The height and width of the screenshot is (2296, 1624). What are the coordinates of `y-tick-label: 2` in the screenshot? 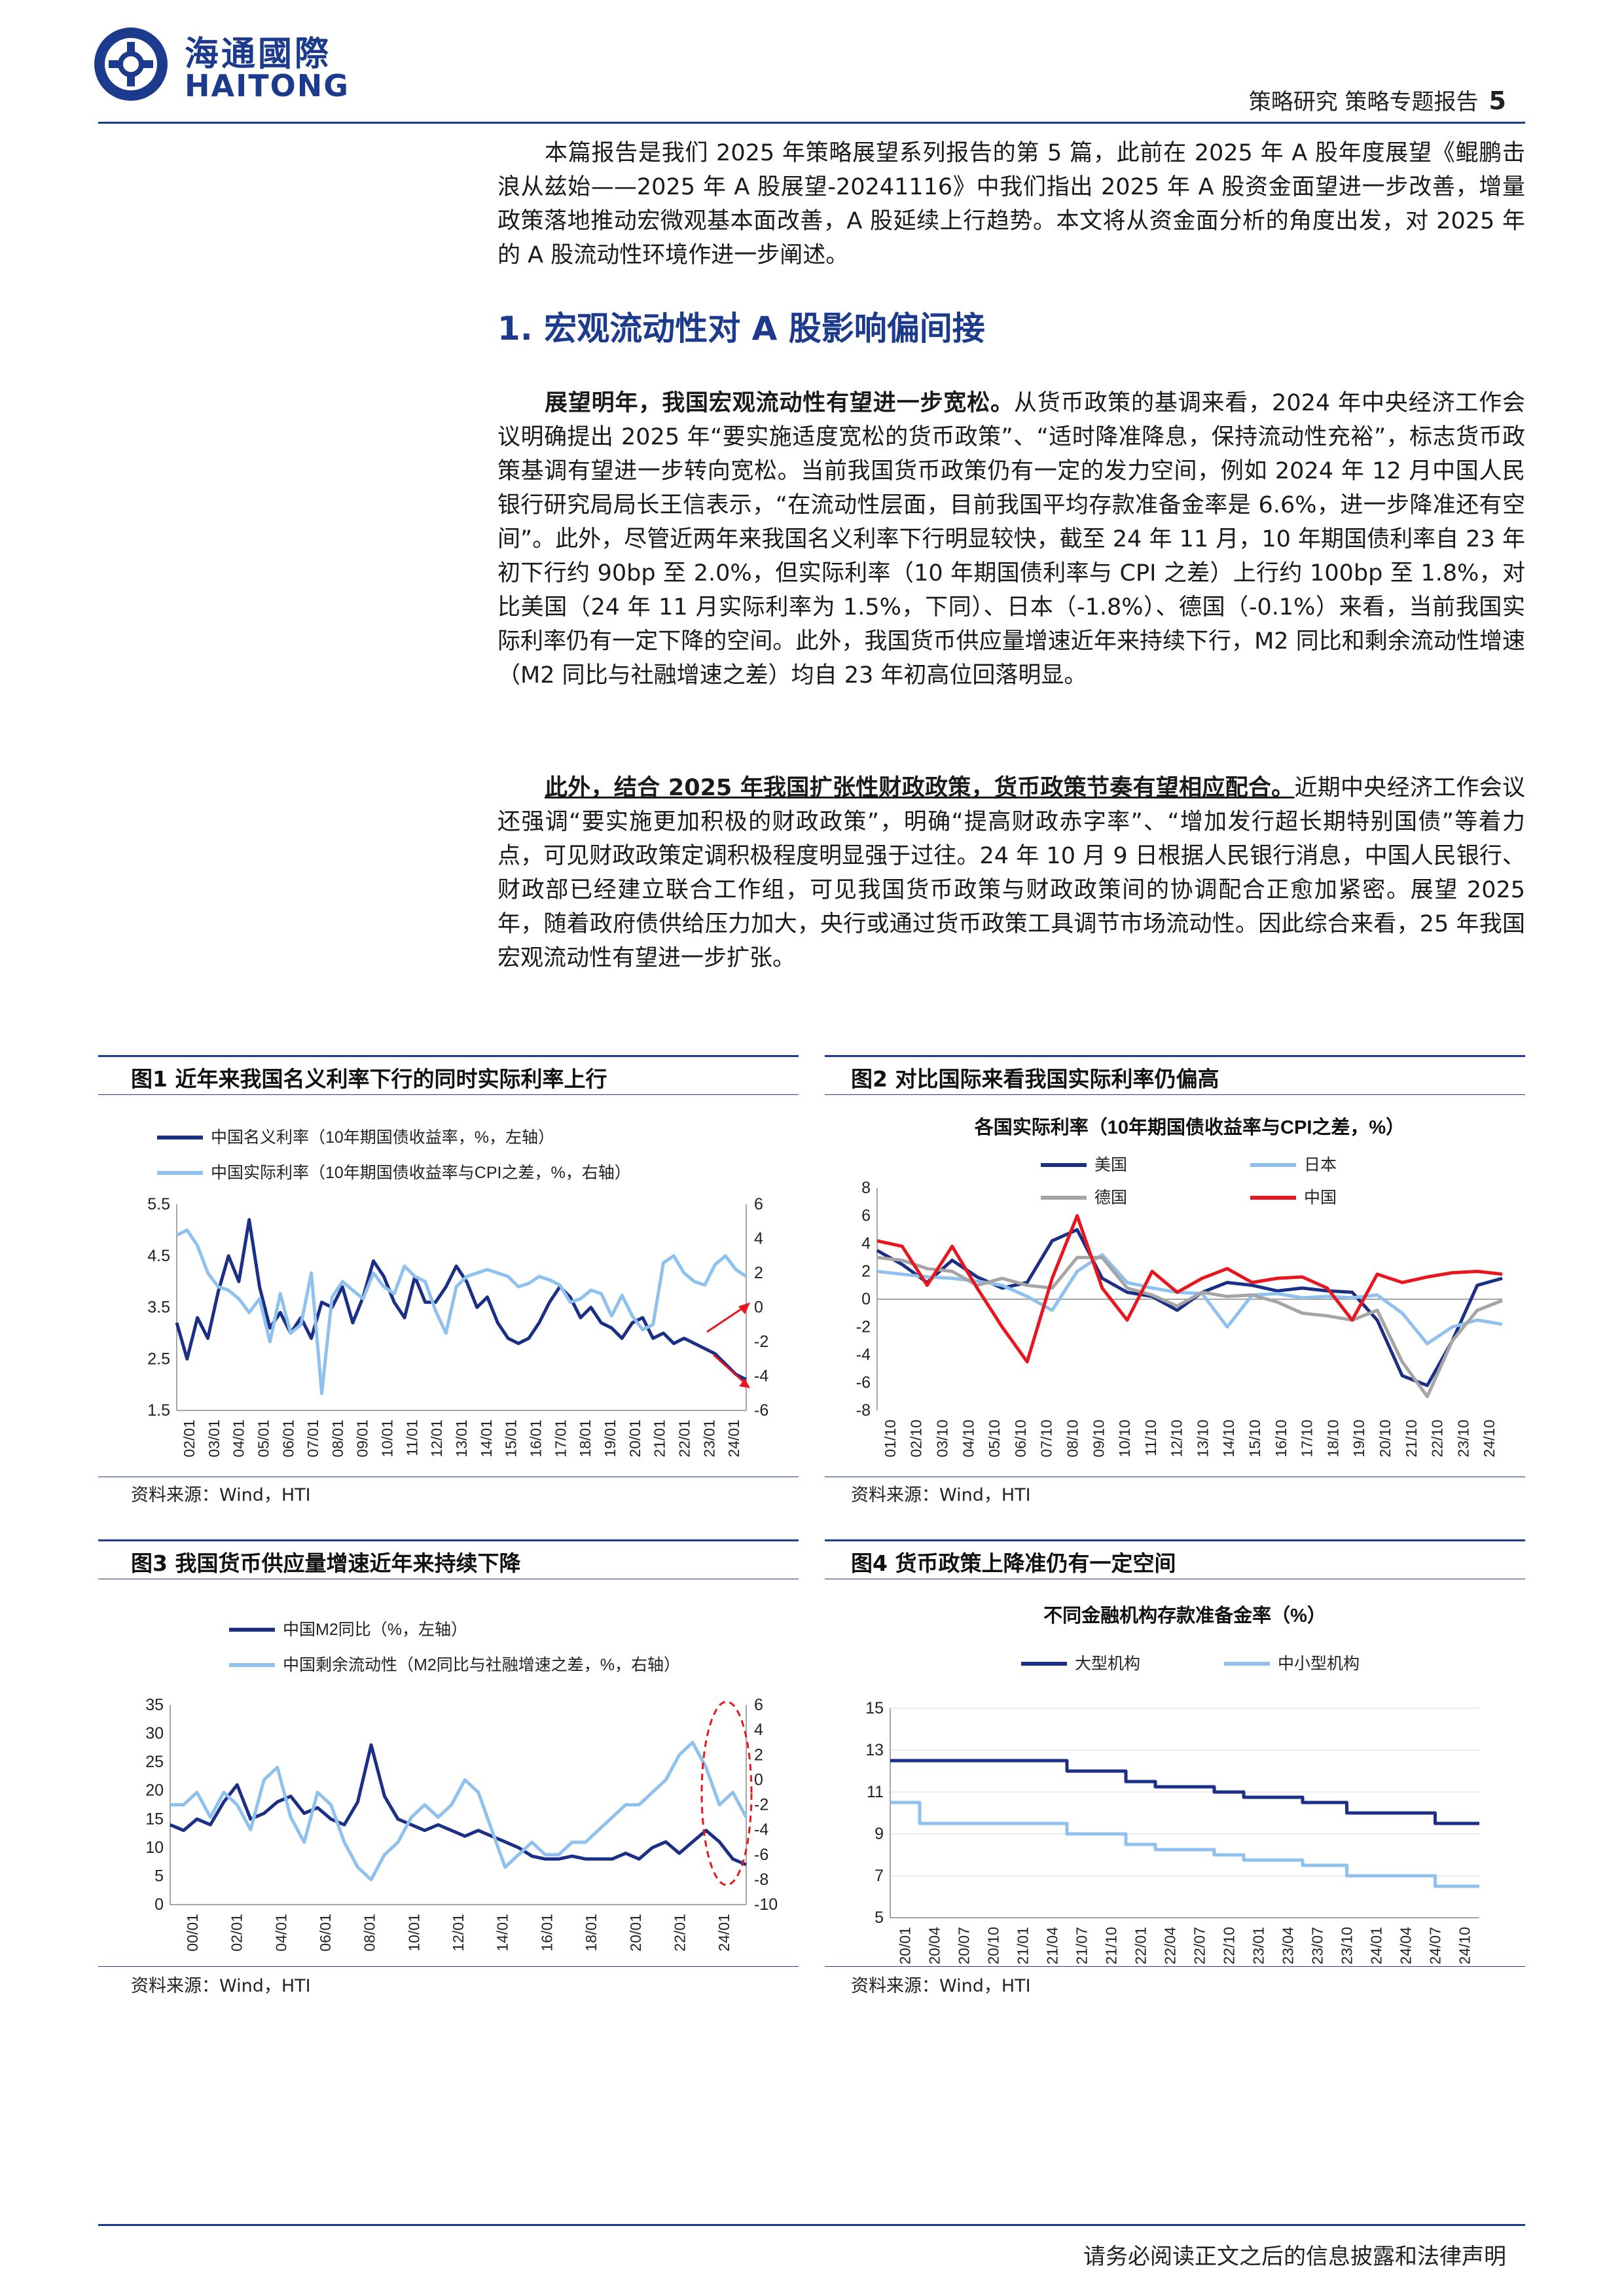 It's located at (866, 1272).